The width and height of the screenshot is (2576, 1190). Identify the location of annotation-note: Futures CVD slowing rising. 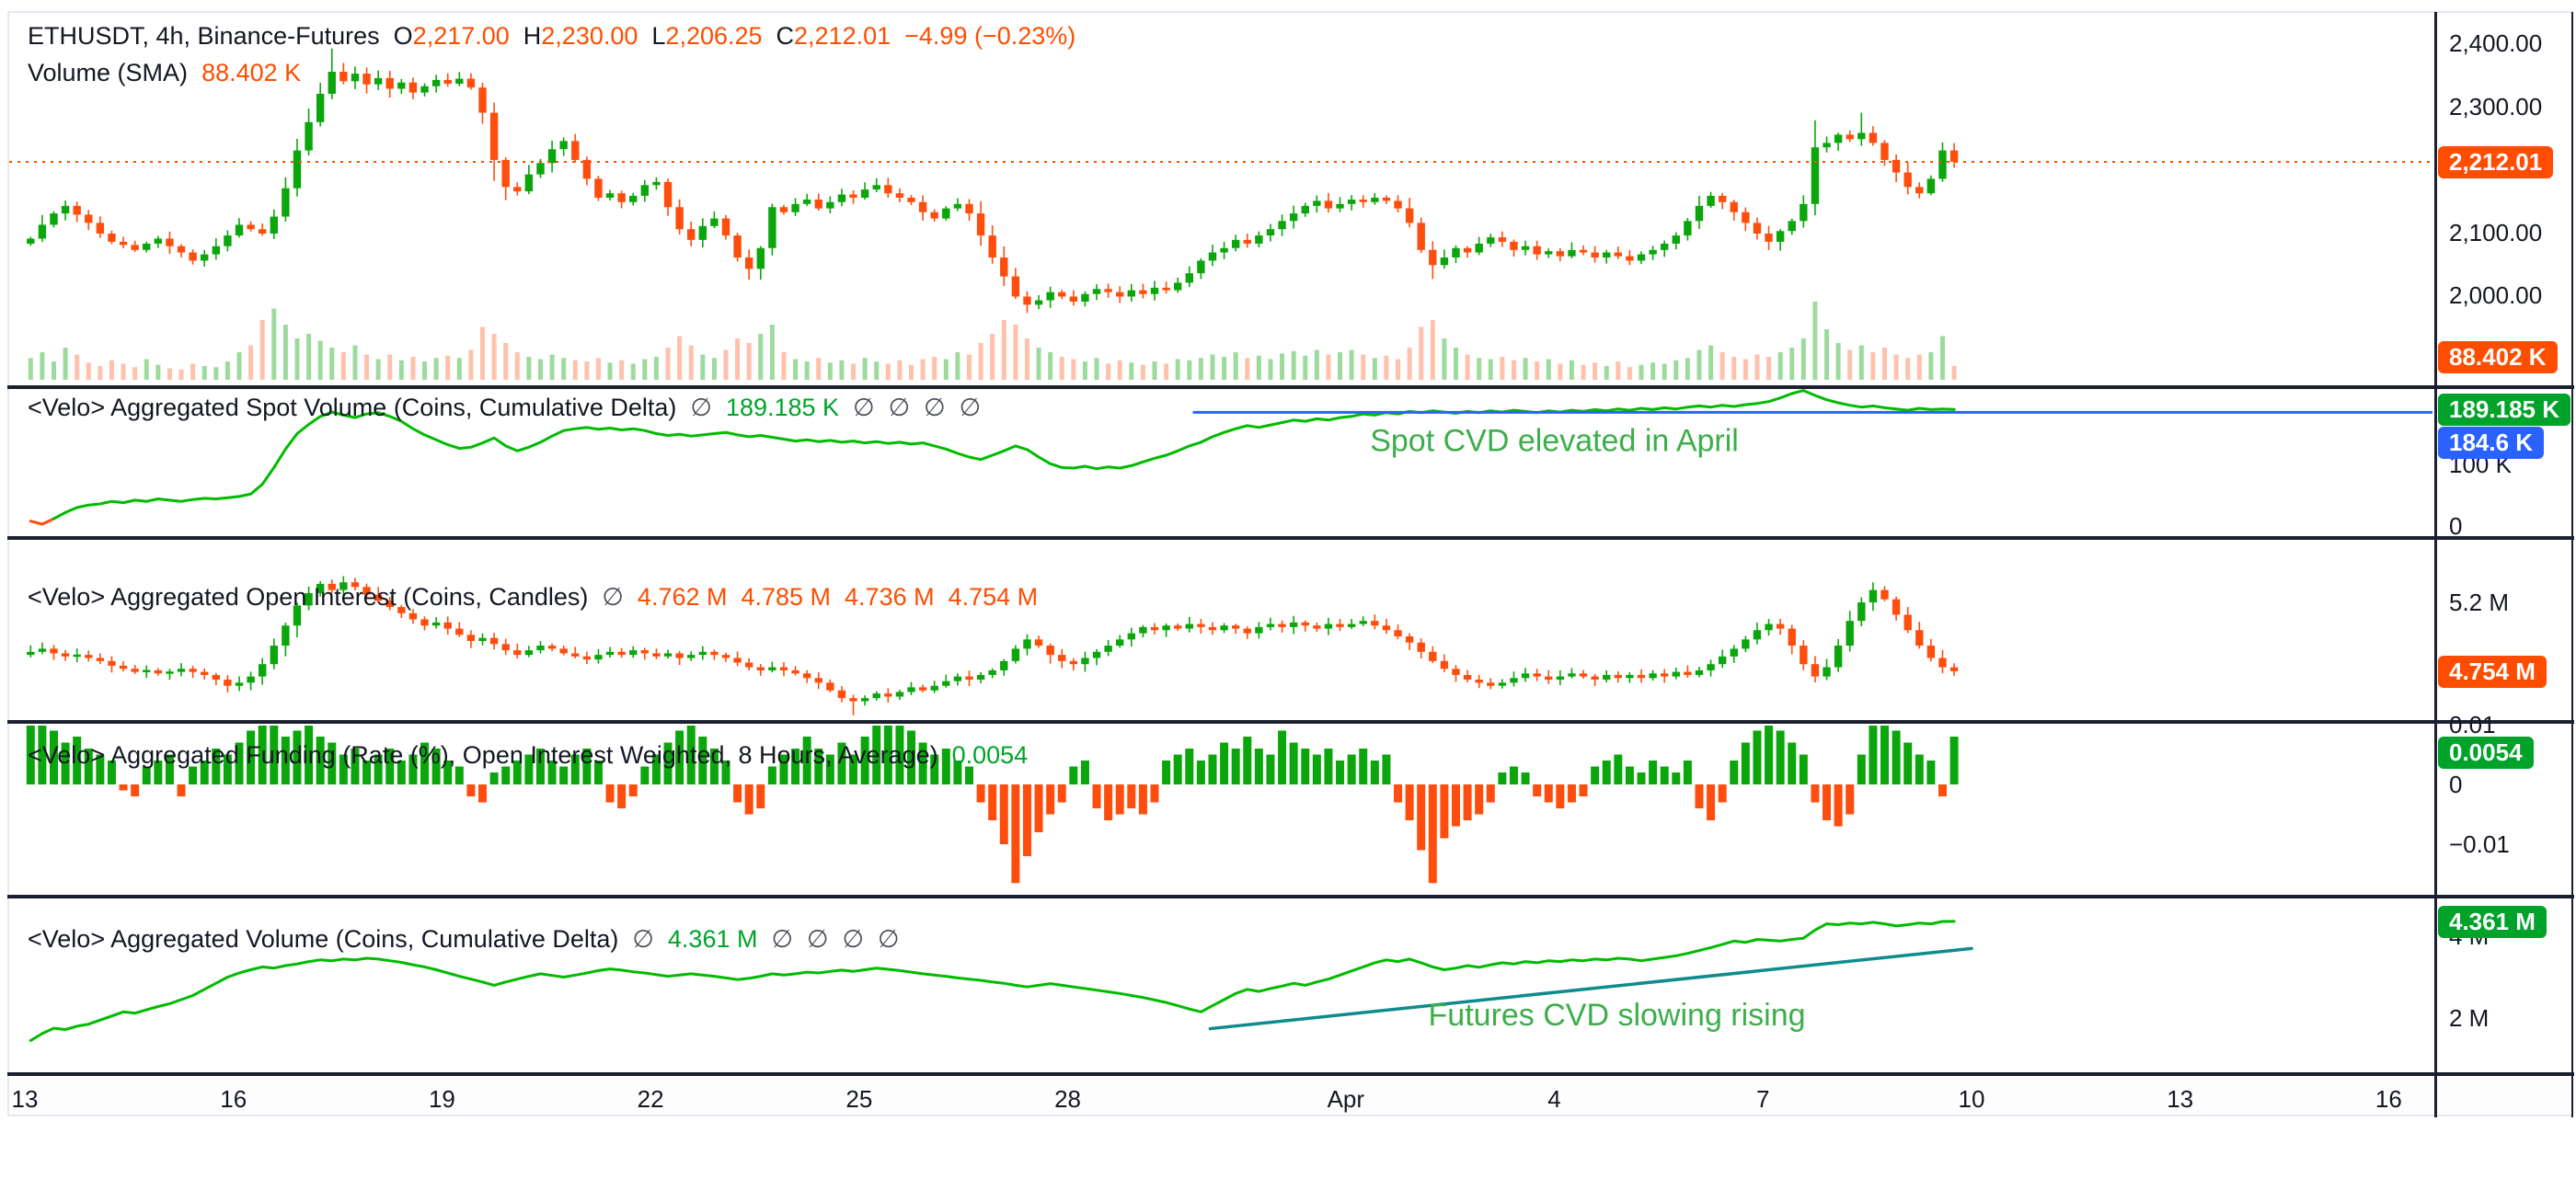
(1617, 1015).